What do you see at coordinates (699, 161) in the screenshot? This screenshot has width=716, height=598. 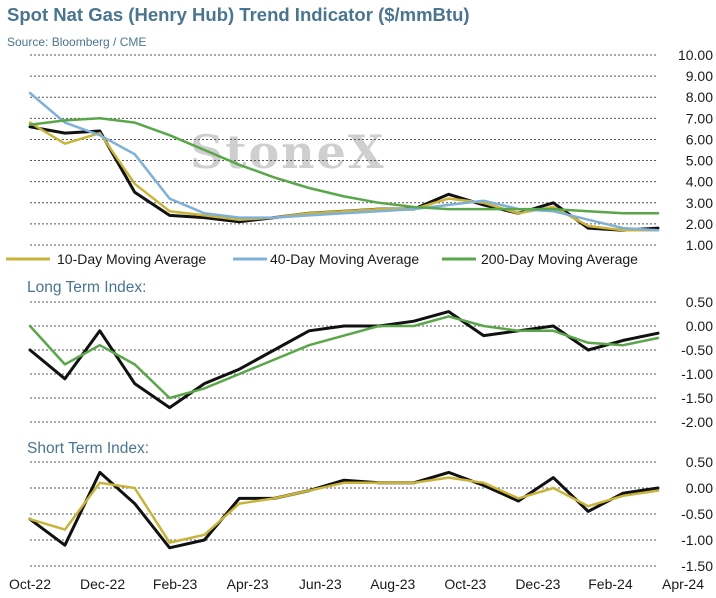 I see `price-y-tick-label: 5.00` at bounding box center [699, 161].